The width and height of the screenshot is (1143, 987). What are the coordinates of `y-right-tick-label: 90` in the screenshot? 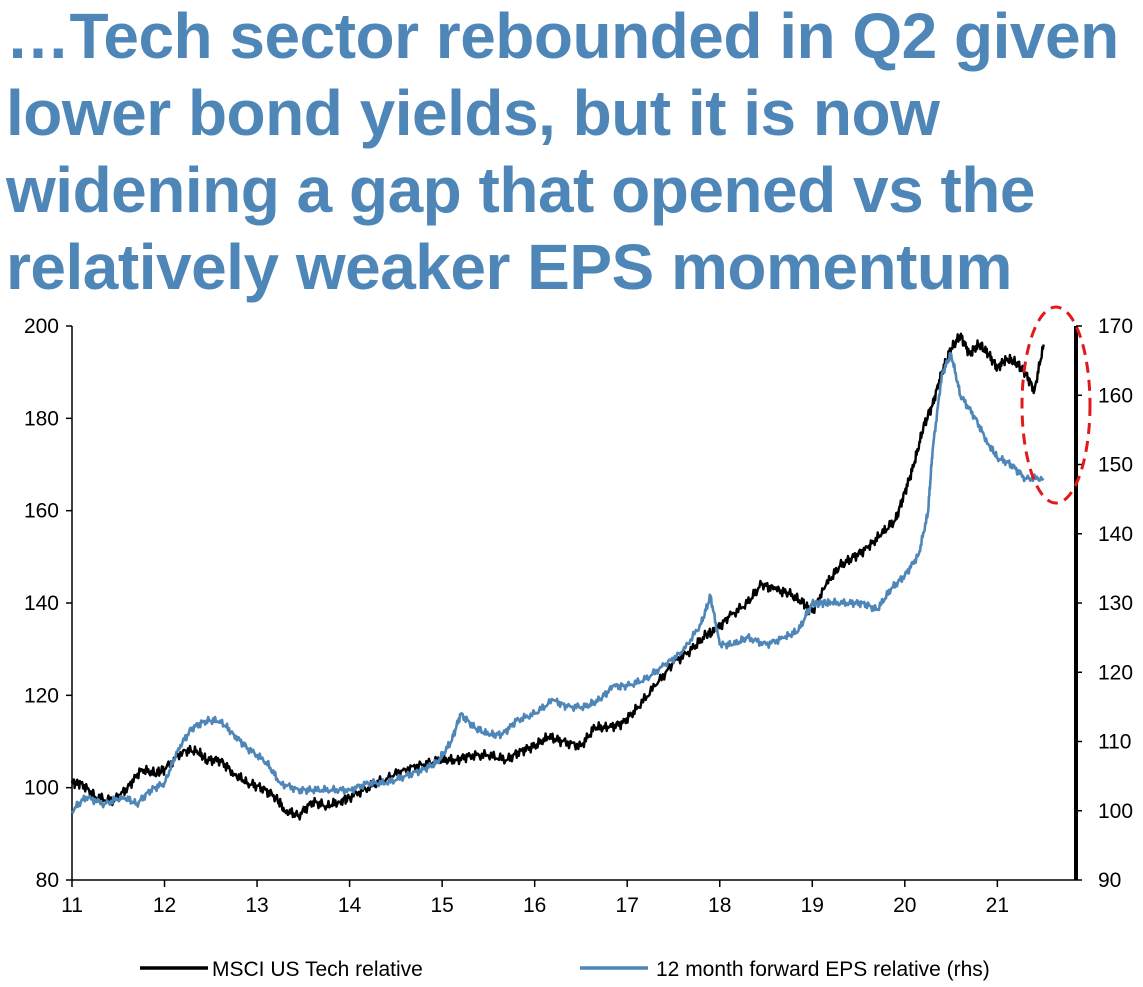 It's located at (1109, 880).